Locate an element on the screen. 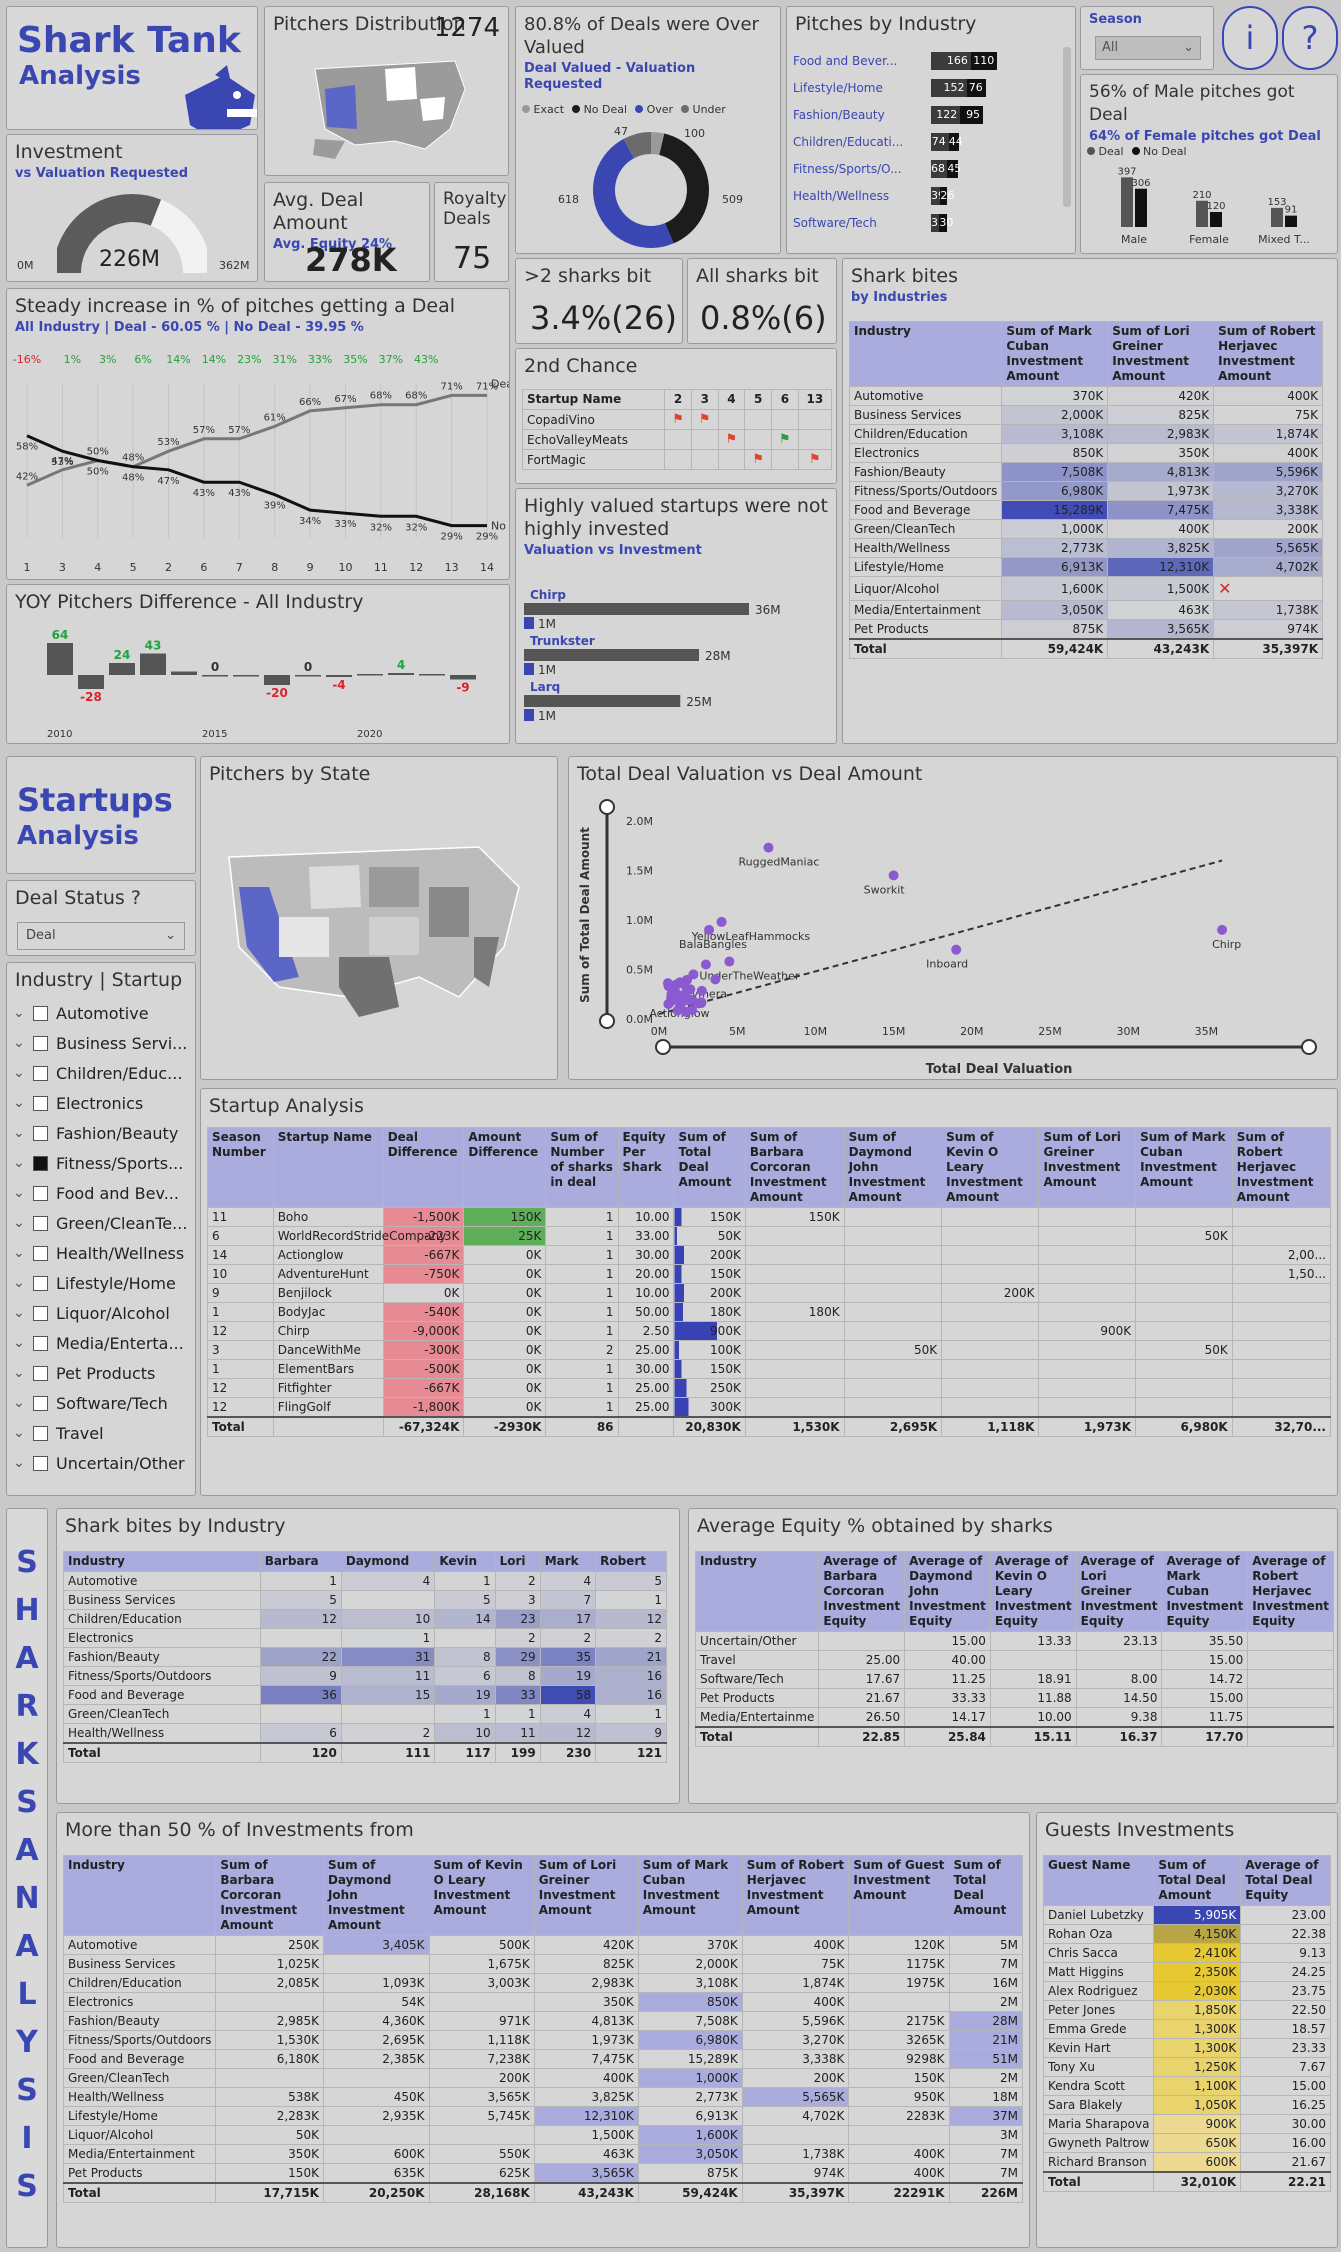  industry-bar-row: Food and Bever... 166 110 is located at coordinates (928, 60).